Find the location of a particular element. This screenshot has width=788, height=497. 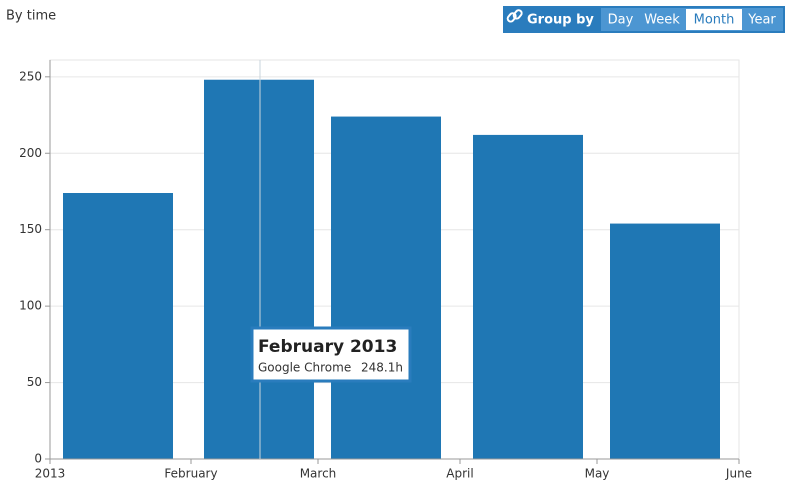

x-tick-label: May is located at coordinates (597, 474).